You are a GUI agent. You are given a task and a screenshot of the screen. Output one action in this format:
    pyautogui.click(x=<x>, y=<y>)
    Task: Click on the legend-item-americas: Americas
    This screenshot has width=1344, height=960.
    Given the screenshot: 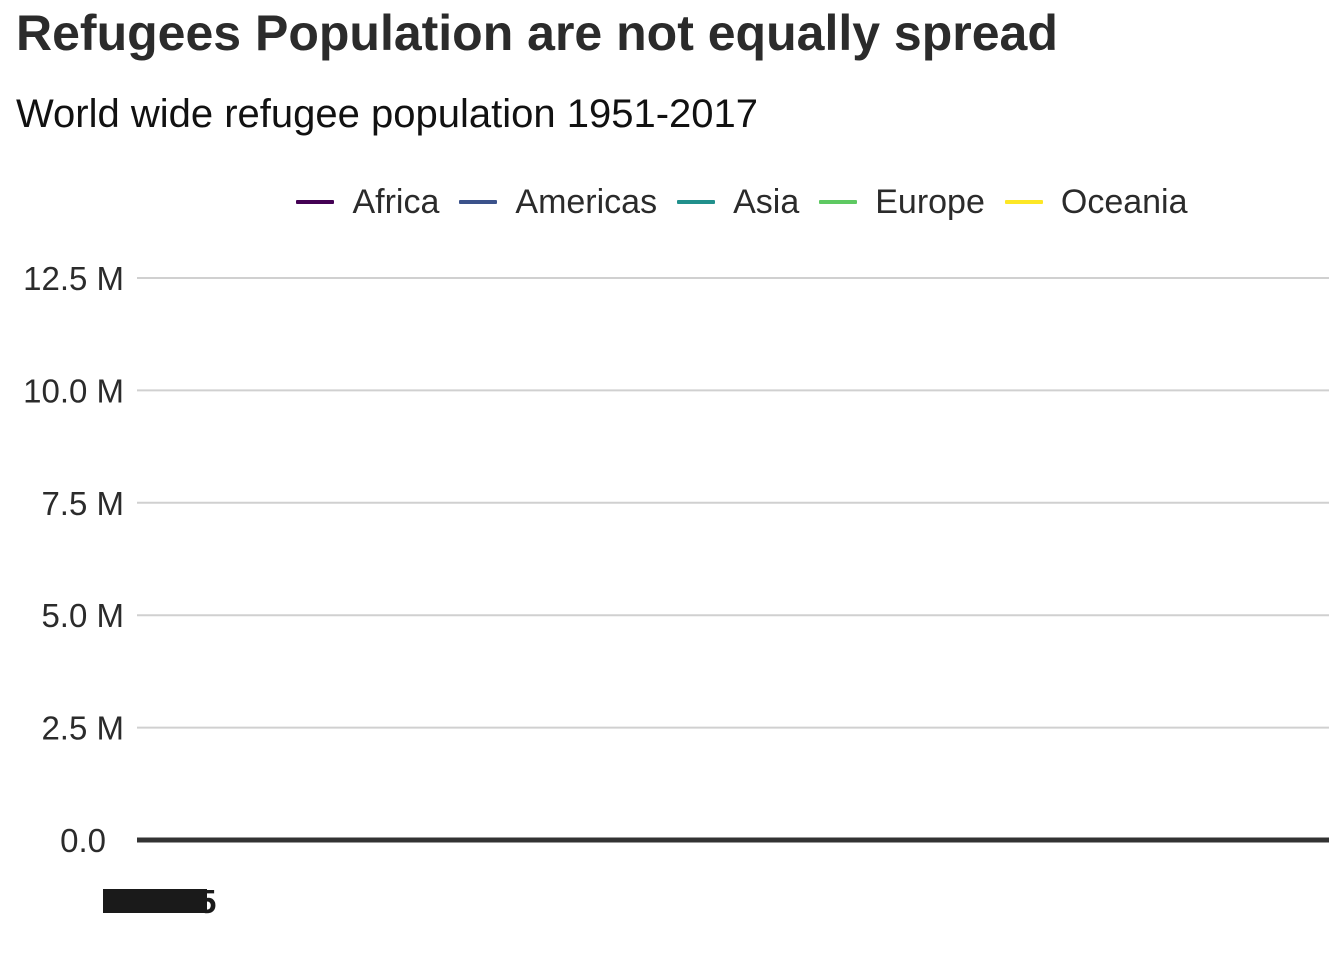 What is the action you would take?
    pyautogui.click(x=558, y=202)
    